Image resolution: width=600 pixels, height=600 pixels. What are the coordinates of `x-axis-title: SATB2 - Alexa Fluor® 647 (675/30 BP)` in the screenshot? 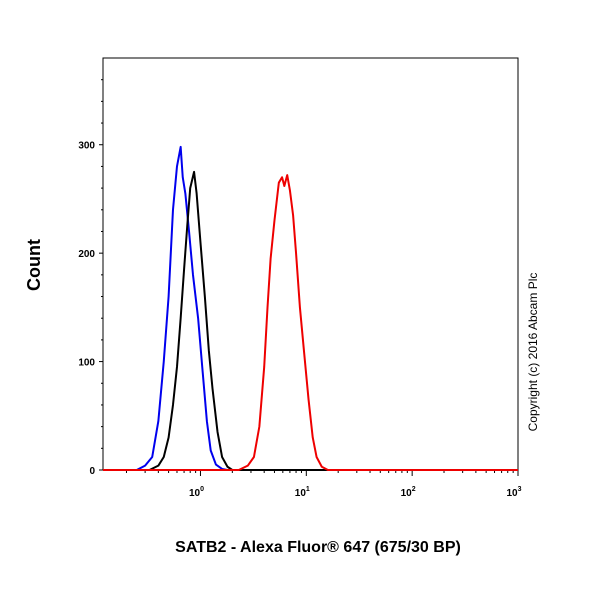 It's located at (318, 547).